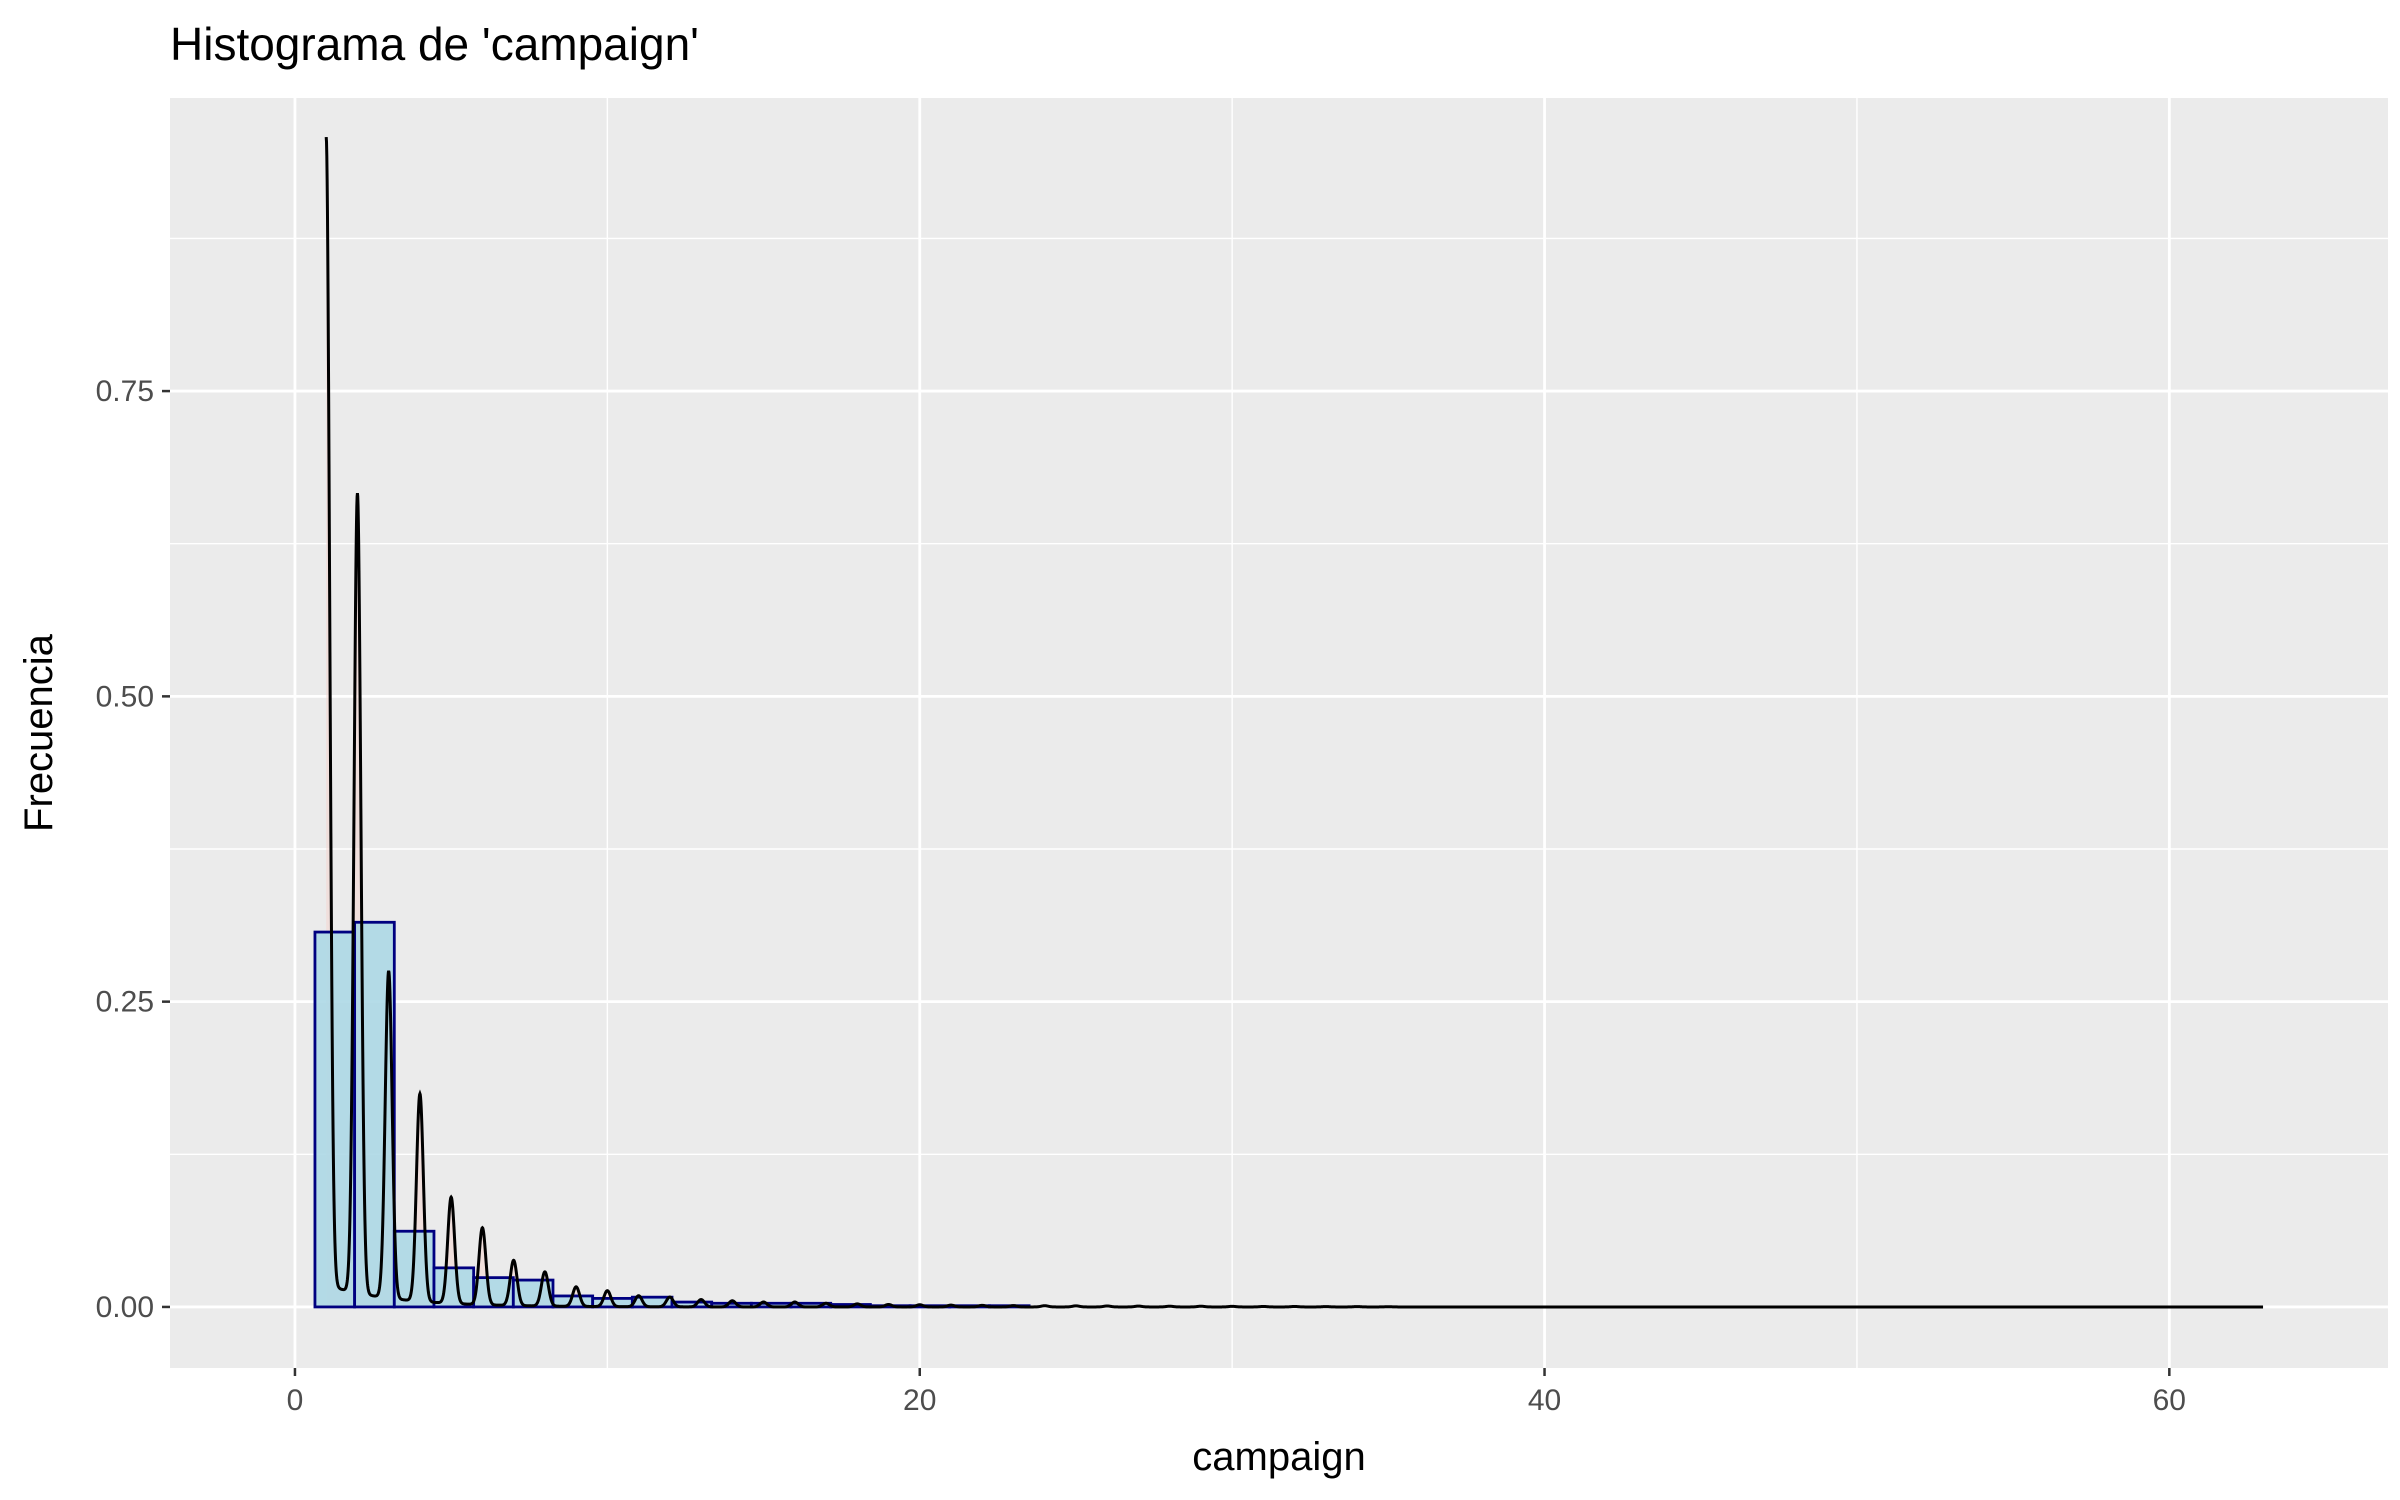  I want to click on y-tick-label: 0.50, so click(125, 696).